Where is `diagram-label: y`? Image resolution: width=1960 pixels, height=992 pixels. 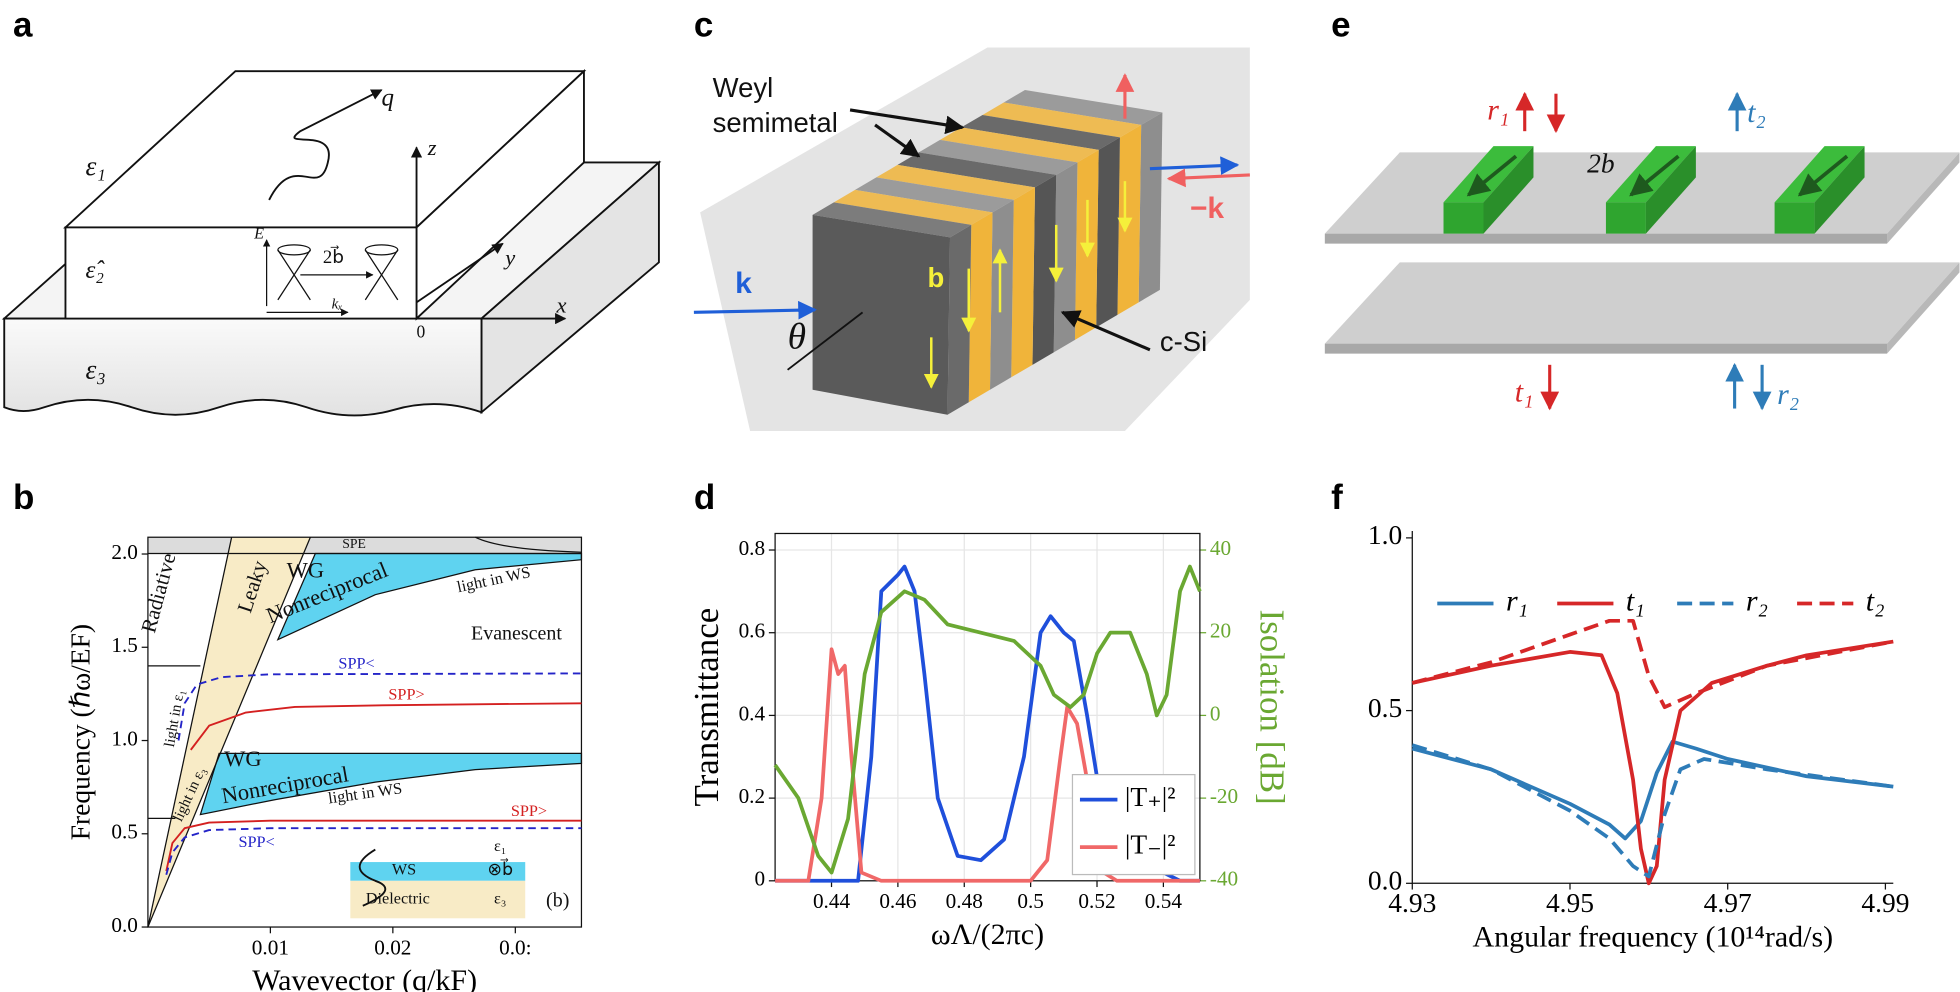 diagram-label: y is located at coordinates (509, 257).